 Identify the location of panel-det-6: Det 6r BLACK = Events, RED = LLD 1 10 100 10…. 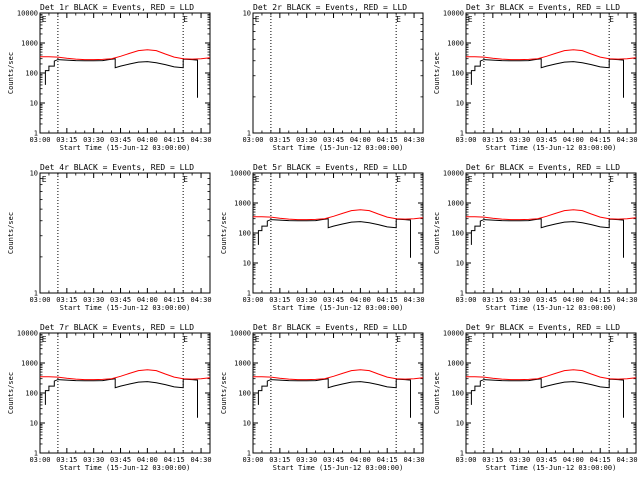
(535, 237).